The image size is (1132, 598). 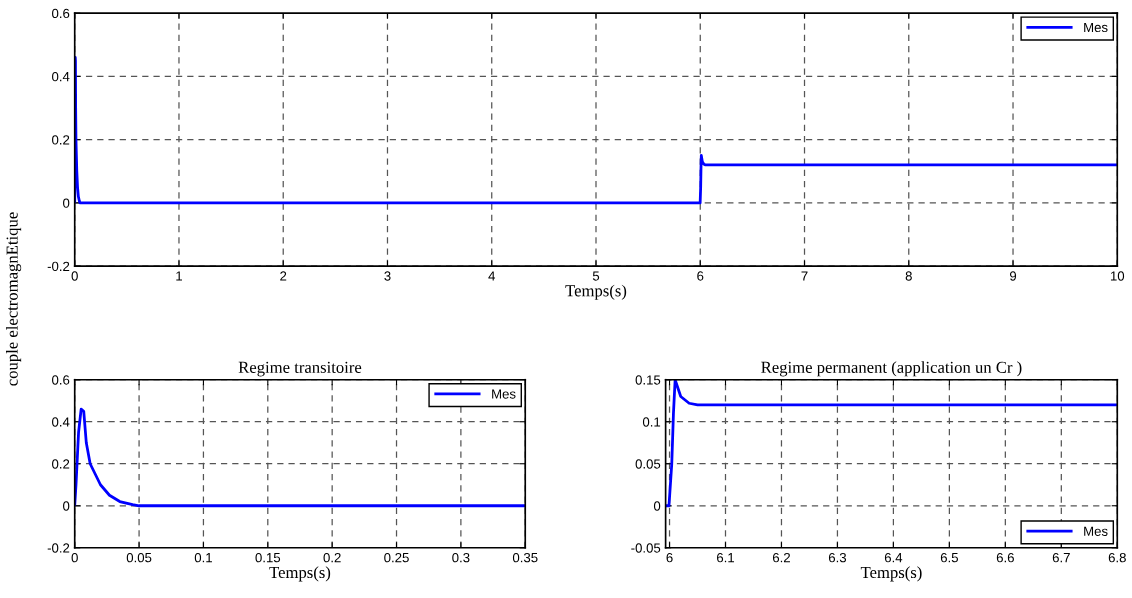 What do you see at coordinates (726, 557) in the screenshot?
I see `x-tick-label: 6.1` at bounding box center [726, 557].